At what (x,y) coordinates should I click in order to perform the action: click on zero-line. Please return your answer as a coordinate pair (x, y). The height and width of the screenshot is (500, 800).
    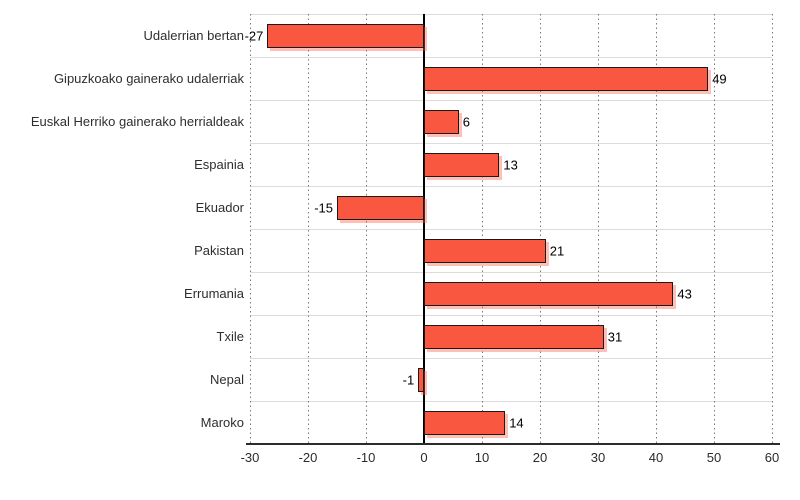
    Looking at the image, I should click on (424, 229).